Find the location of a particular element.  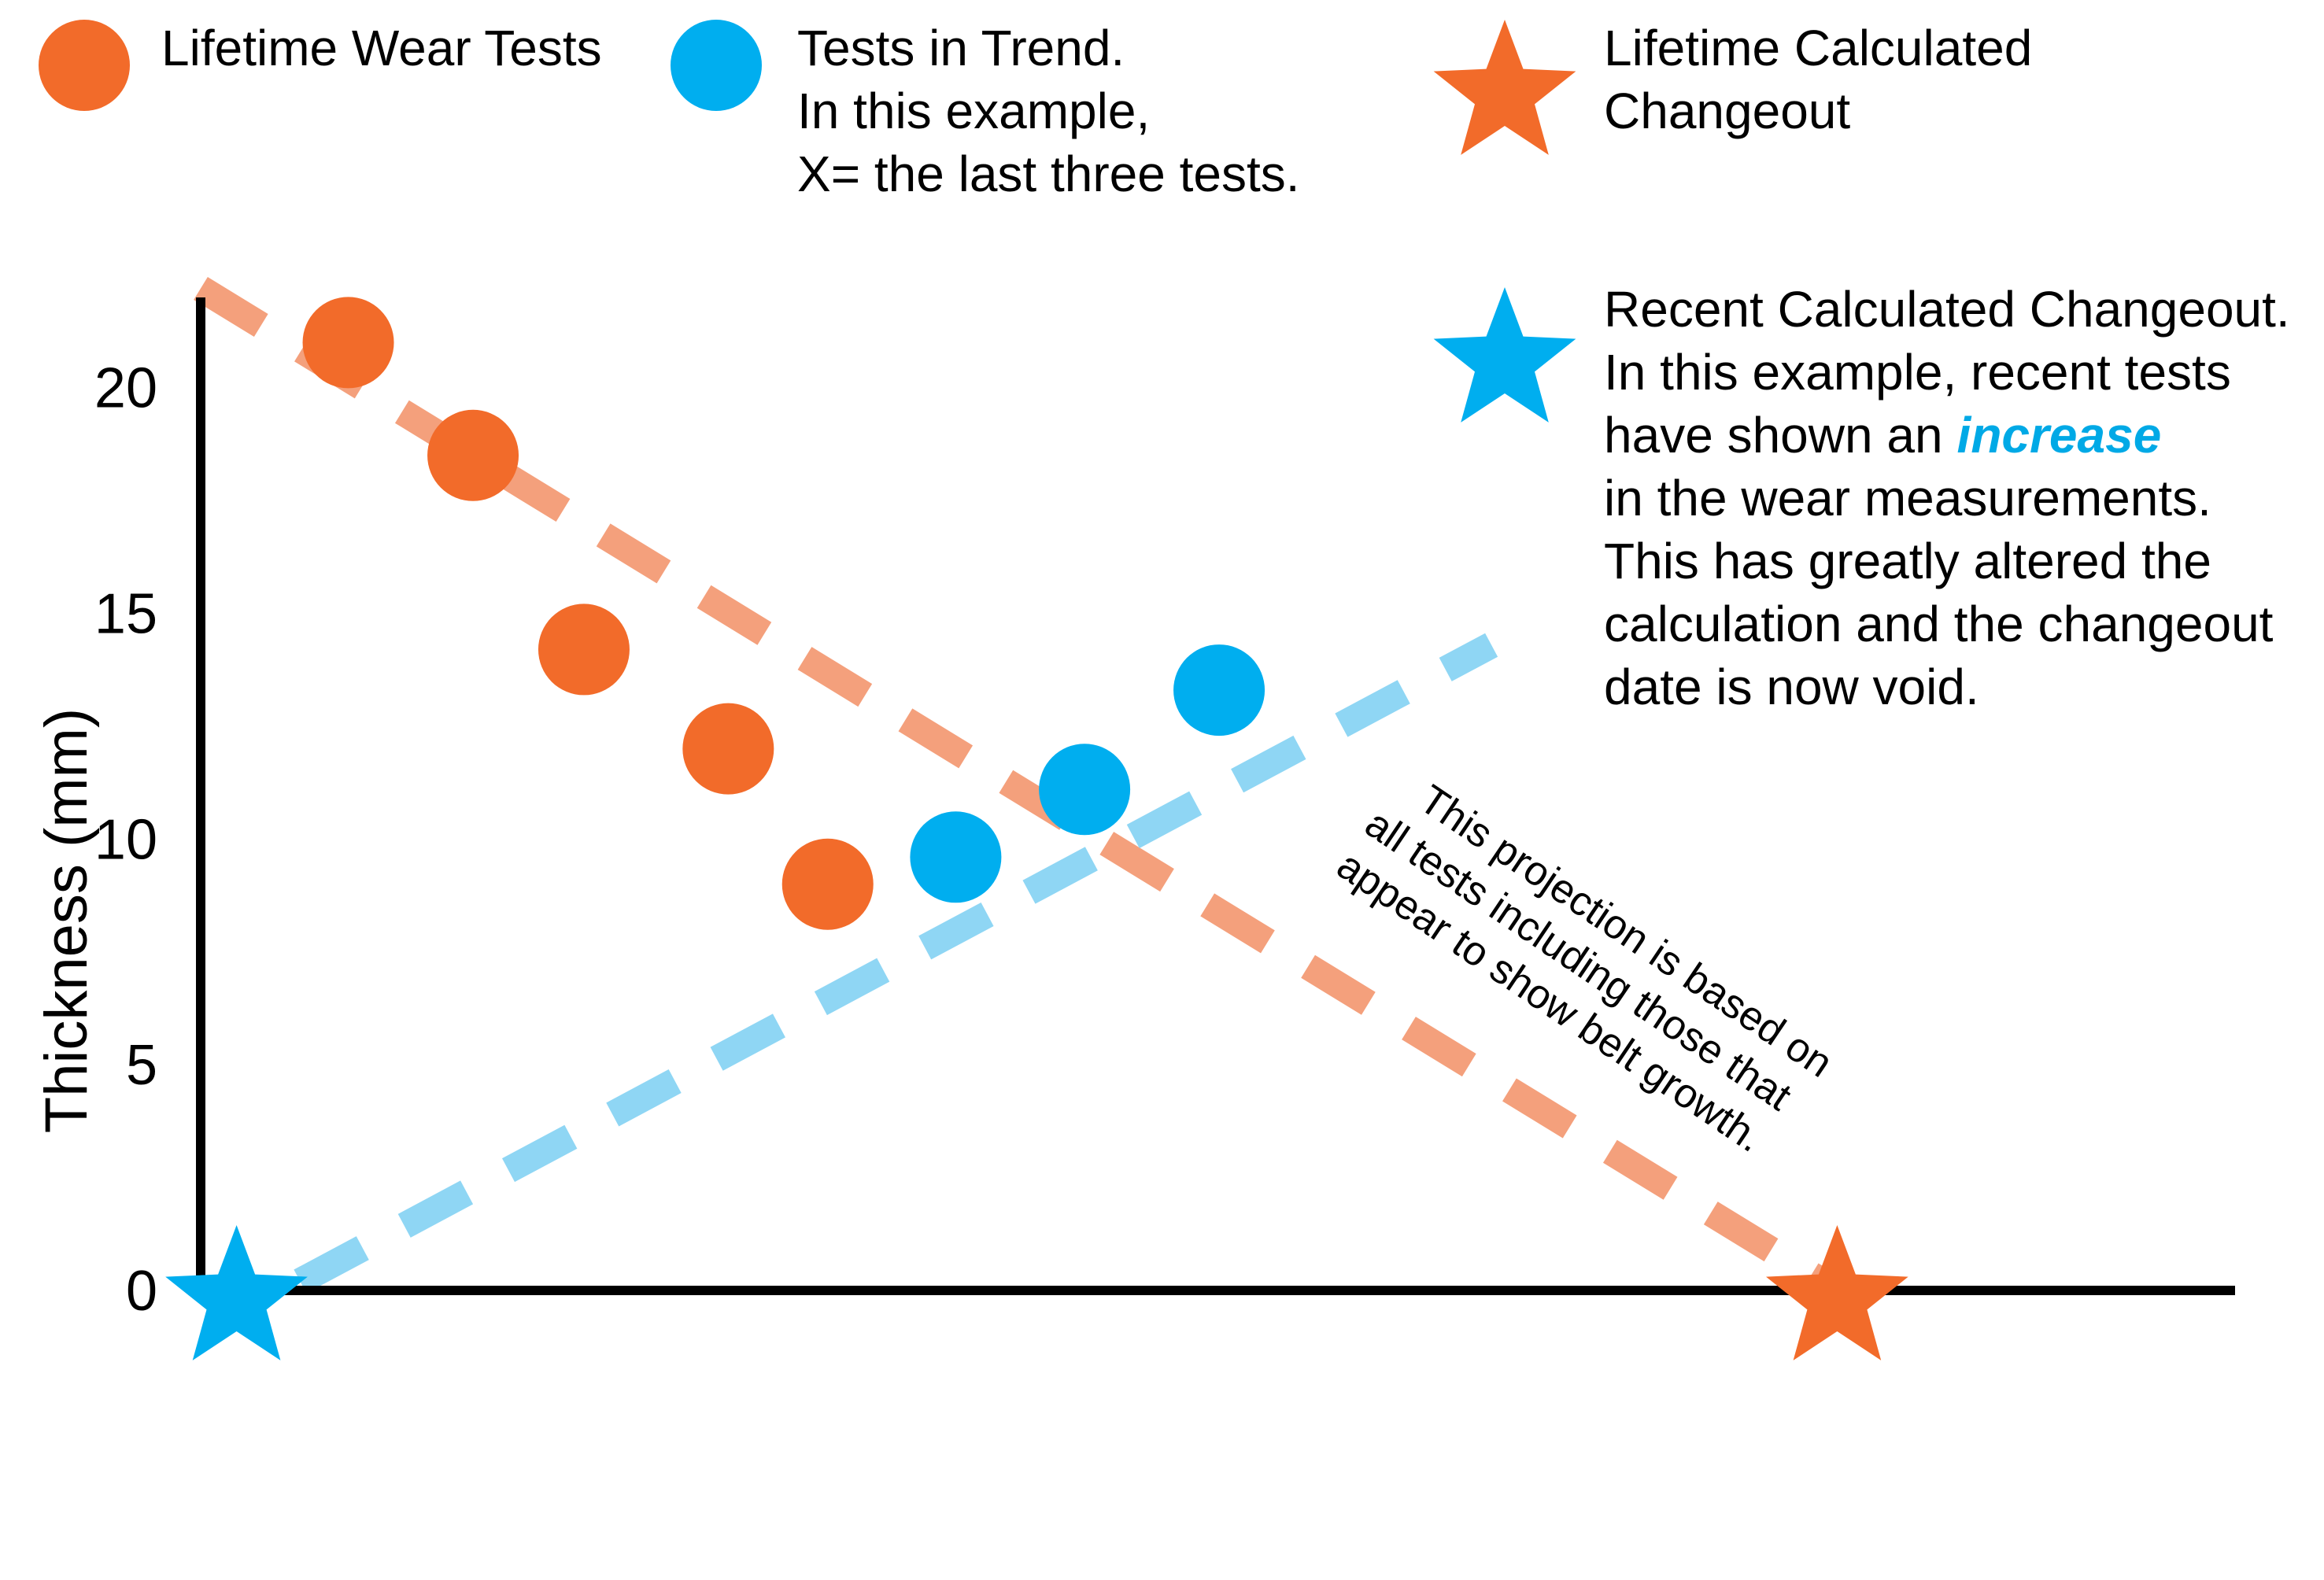

orange-dot-icon is located at coordinates (84, 65).